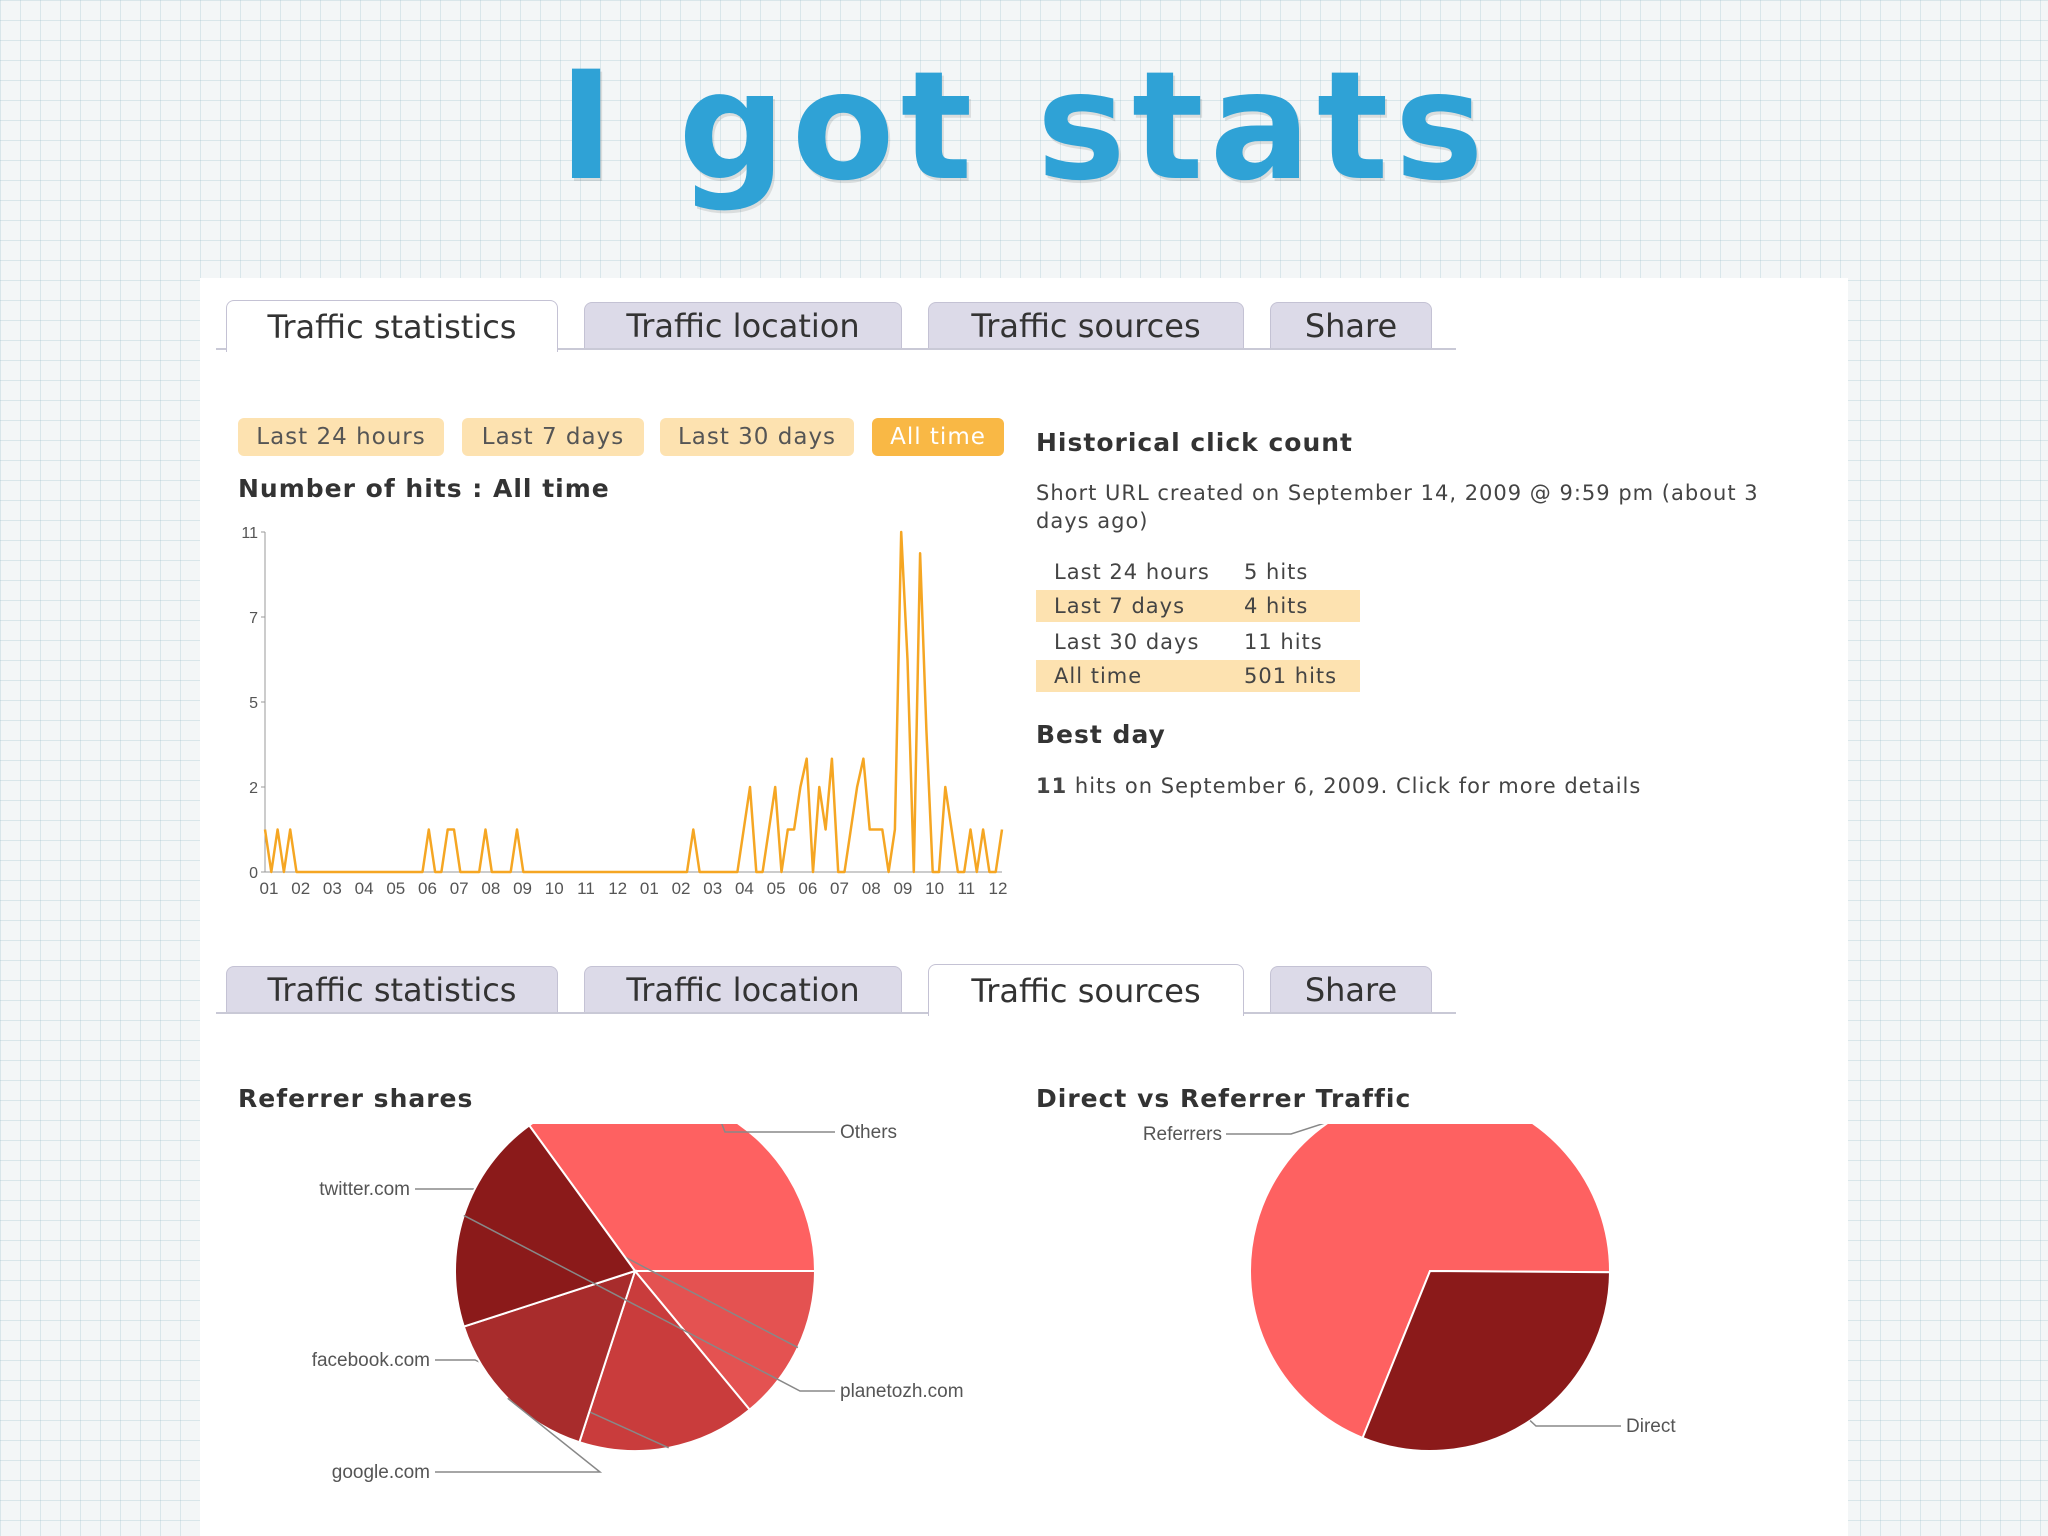 The width and height of the screenshot is (2048, 1536). What do you see at coordinates (1198, 676) in the screenshot?
I see `stats-row-all-time: All time 501 hits` at bounding box center [1198, 676].